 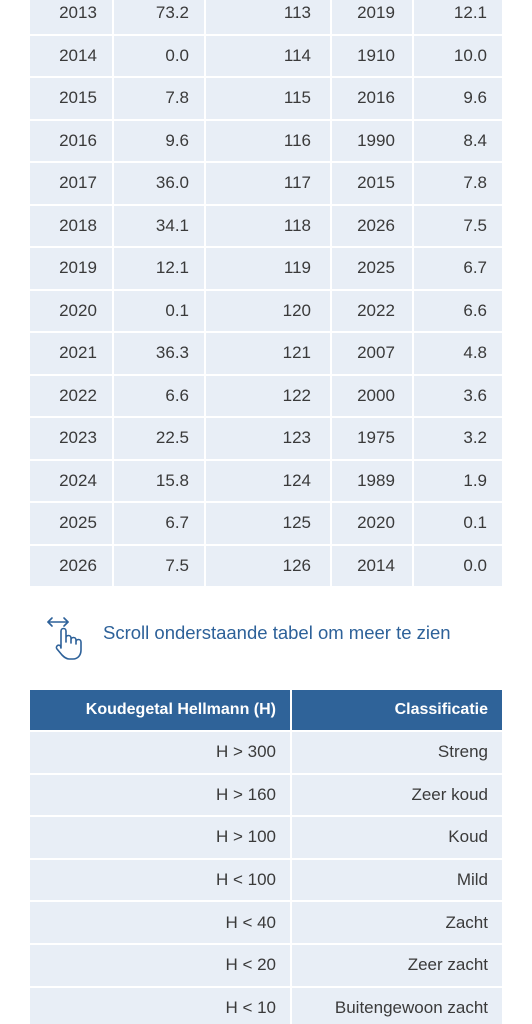 I want to click on table-cell: 2013, so click(x=71, y=17).